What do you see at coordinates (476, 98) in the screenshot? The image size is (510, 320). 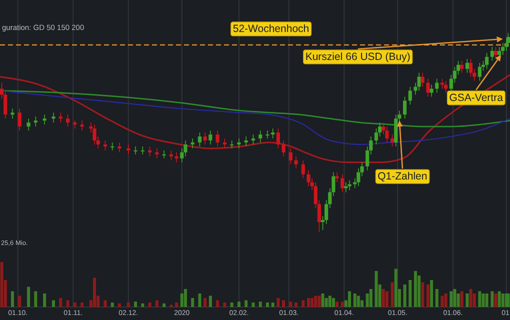 I see `annotation: GSA-Vertra` at bounding box center [476, 98].